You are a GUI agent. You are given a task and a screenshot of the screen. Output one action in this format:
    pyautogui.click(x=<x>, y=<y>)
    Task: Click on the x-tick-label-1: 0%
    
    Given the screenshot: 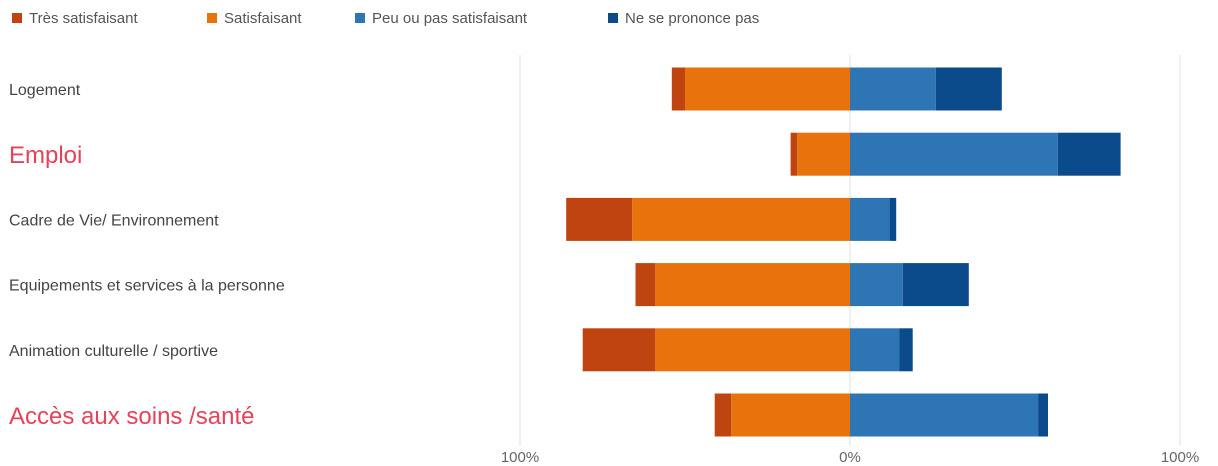 What is the action you would take?
    pyautogui.click(x=850, y=457)
    